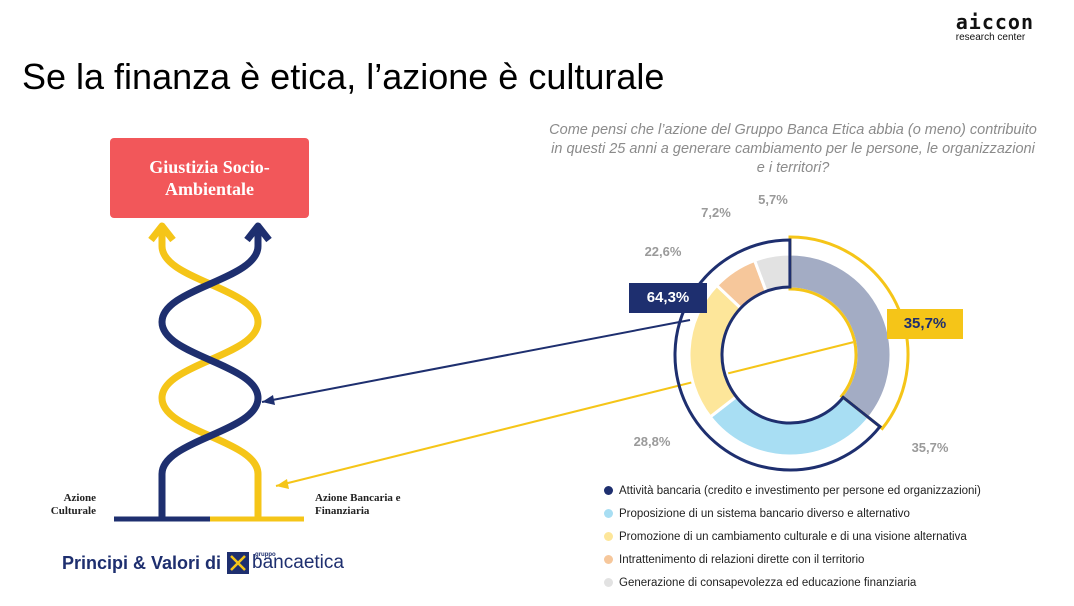 Image resolution: width=1074 pixels, height=606 pixels. Describe the element at coordinates (210, 375) in the screenshot. I see `navy-strand` at that location.